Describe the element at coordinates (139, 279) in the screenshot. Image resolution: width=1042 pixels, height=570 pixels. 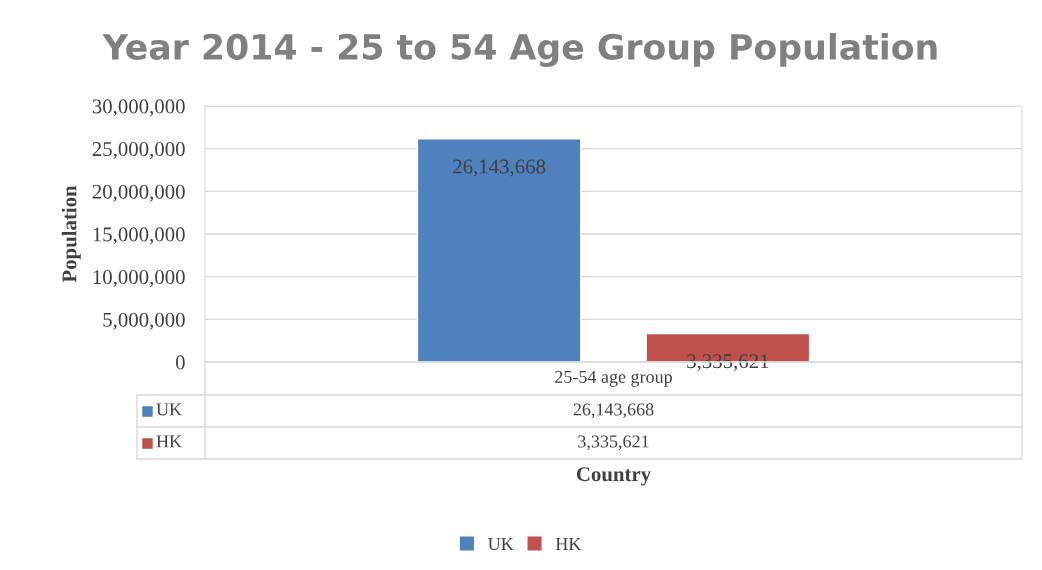
I see `y-tick-label: 10,000,000` at that location.